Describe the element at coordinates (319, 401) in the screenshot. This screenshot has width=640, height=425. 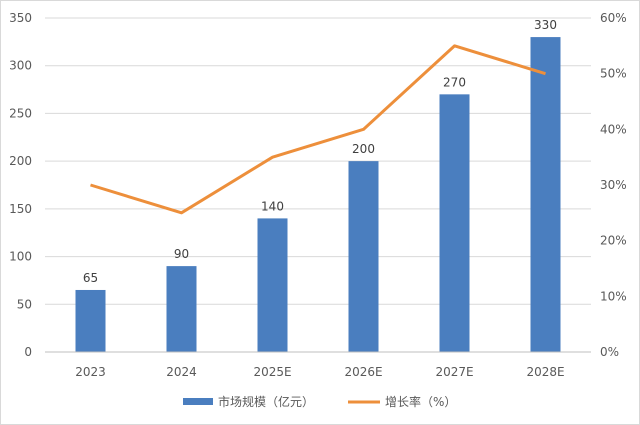
I see `legend: 市场规模（亿元） 增长率（%）` at that location.